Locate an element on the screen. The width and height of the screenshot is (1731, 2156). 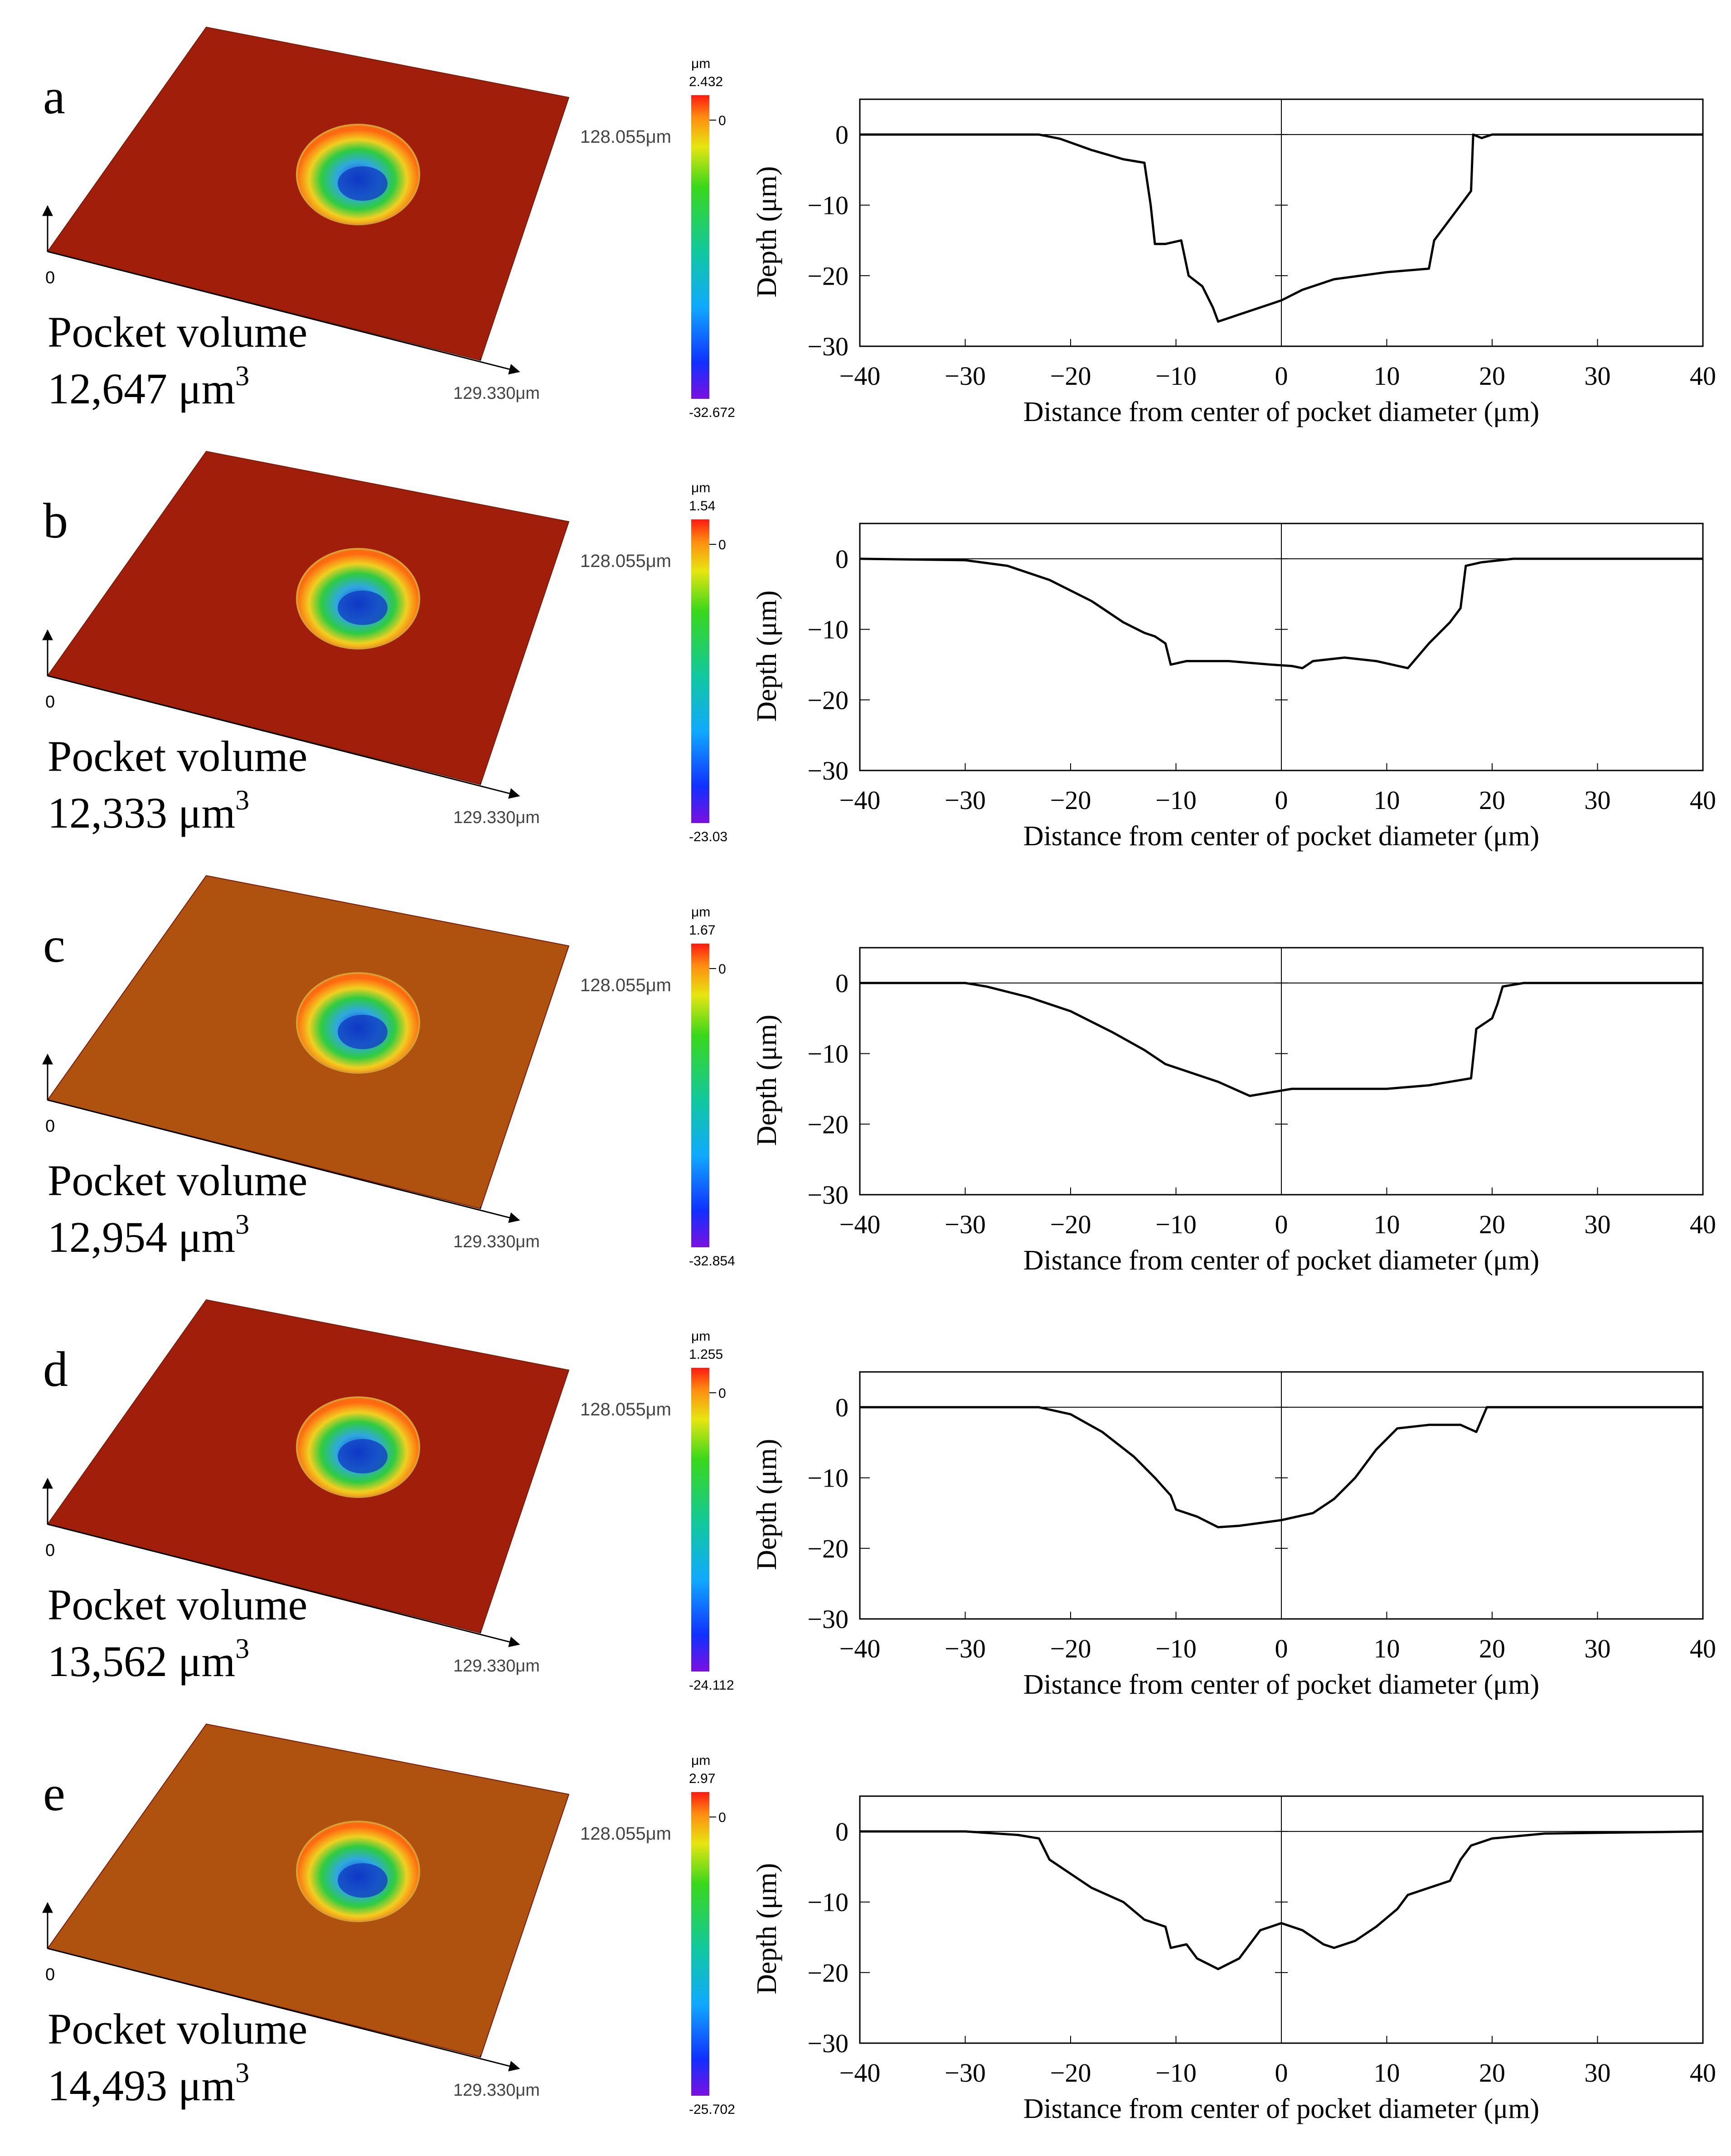
pocket-volume-value: 12,954 μm3 is located at coordinates (148, 1235).